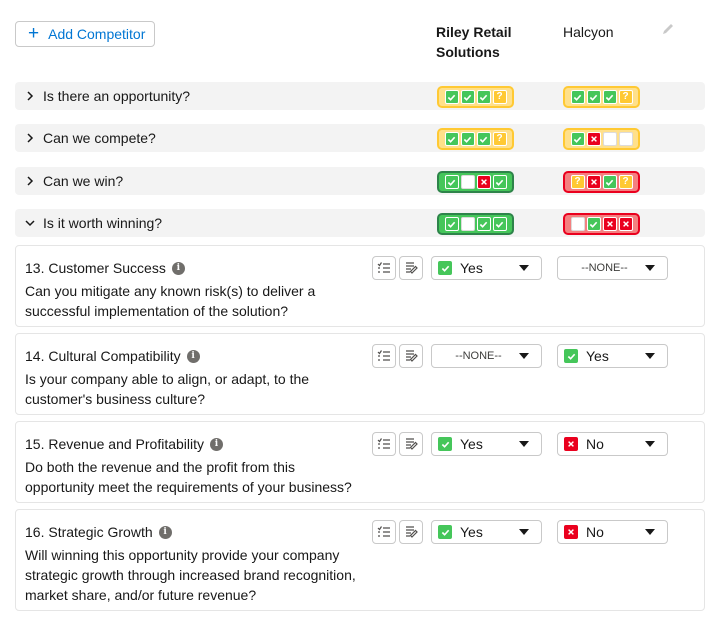 Image resolution: width=727 pixels, height=636 pixels. Describe the element at coordinates (486, 356) in the screenshot. I see `answer-select-riley: --NONE--` at that location.